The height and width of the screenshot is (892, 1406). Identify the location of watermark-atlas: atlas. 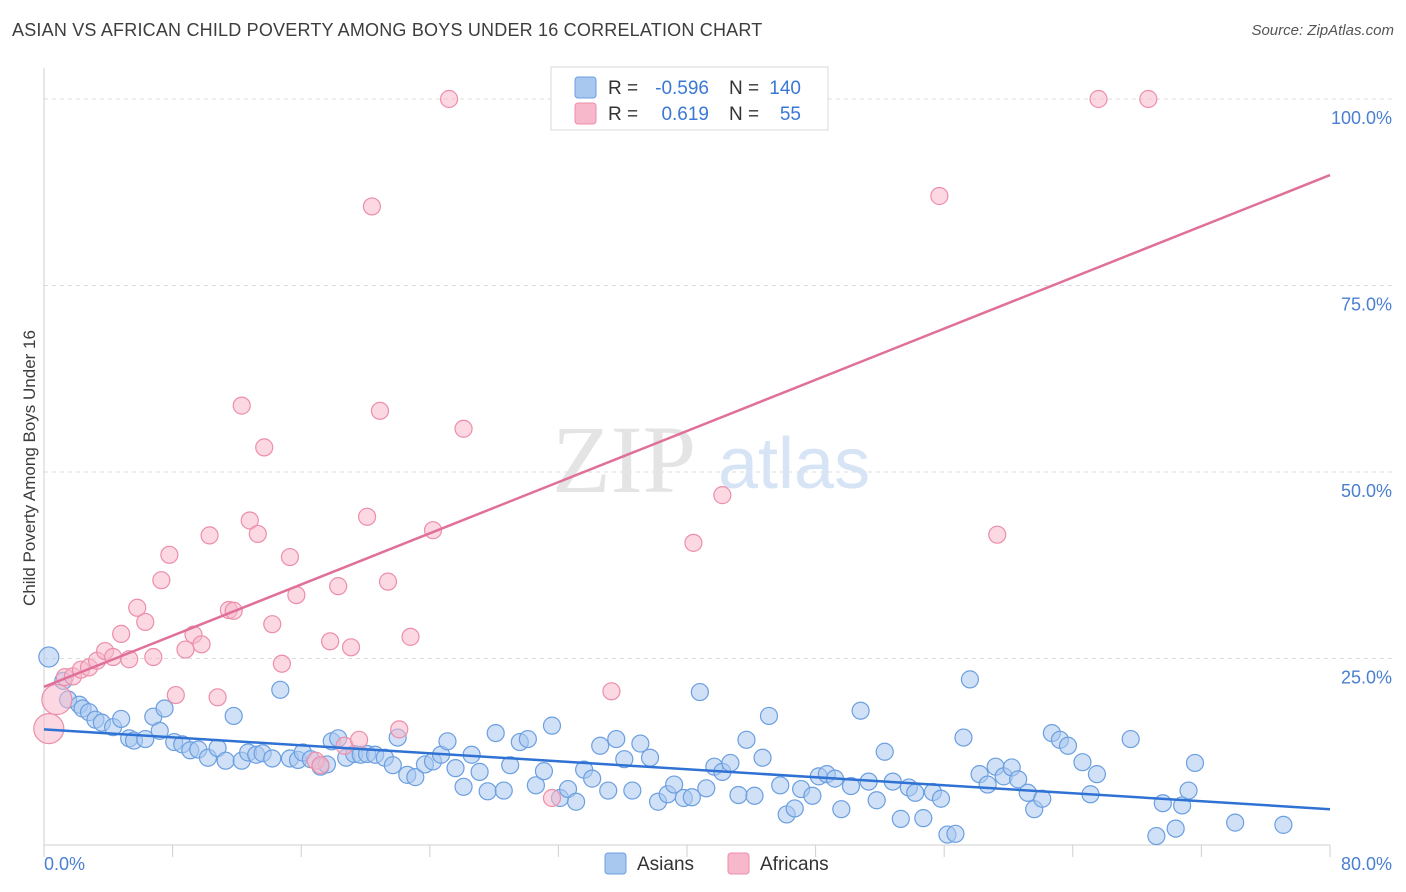
(794, 464).